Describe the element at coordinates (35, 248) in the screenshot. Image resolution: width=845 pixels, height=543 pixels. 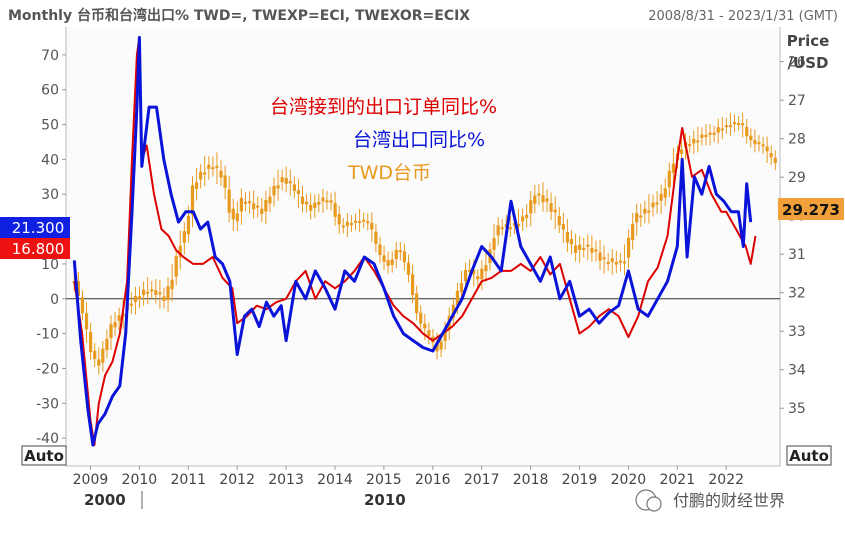
I see `badge-red: 16.800` at that location.